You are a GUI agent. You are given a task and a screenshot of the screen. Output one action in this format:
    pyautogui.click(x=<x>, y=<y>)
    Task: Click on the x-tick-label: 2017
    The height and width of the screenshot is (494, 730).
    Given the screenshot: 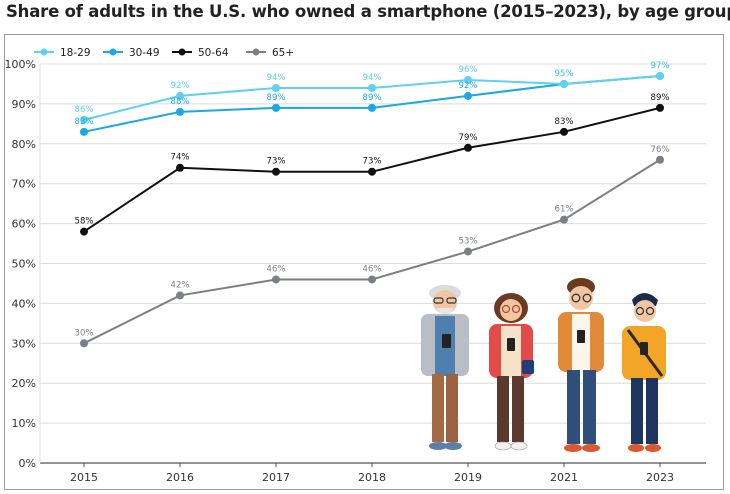 What is the action you would take?
    pyautogui.click(x=276, y=477)
    